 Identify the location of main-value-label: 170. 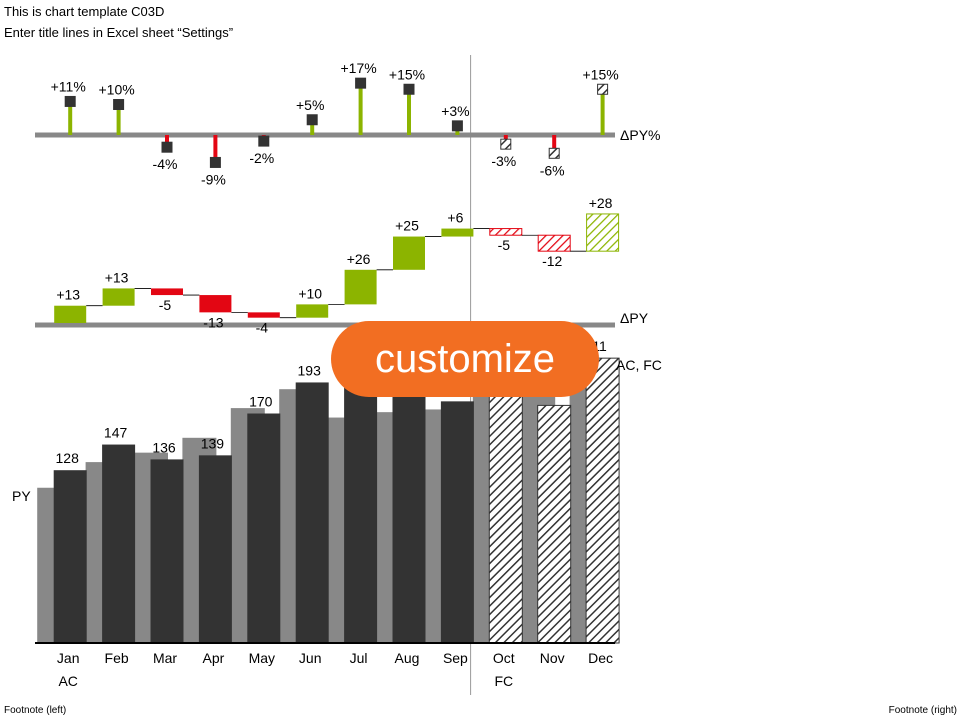
(261, 402).